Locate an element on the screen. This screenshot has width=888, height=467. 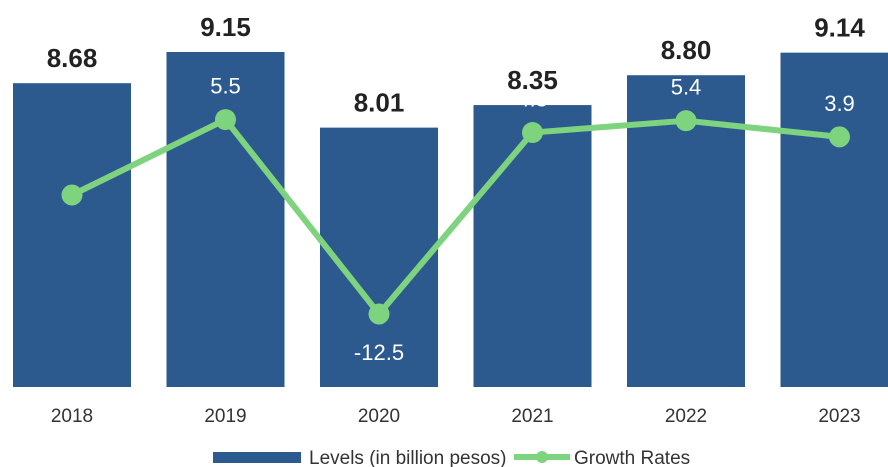
bar-2021 is located at coordinates (532, 246).